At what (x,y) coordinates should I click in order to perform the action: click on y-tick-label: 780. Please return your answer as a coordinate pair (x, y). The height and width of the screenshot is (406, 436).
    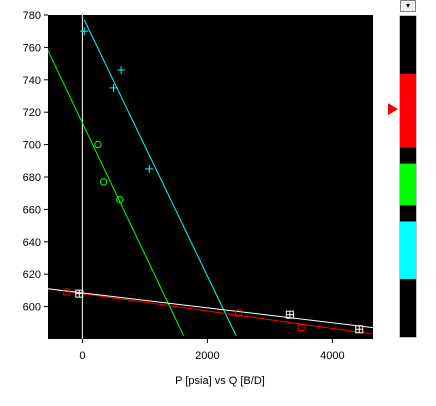
    Looking at the image, I should click on (32, 16).